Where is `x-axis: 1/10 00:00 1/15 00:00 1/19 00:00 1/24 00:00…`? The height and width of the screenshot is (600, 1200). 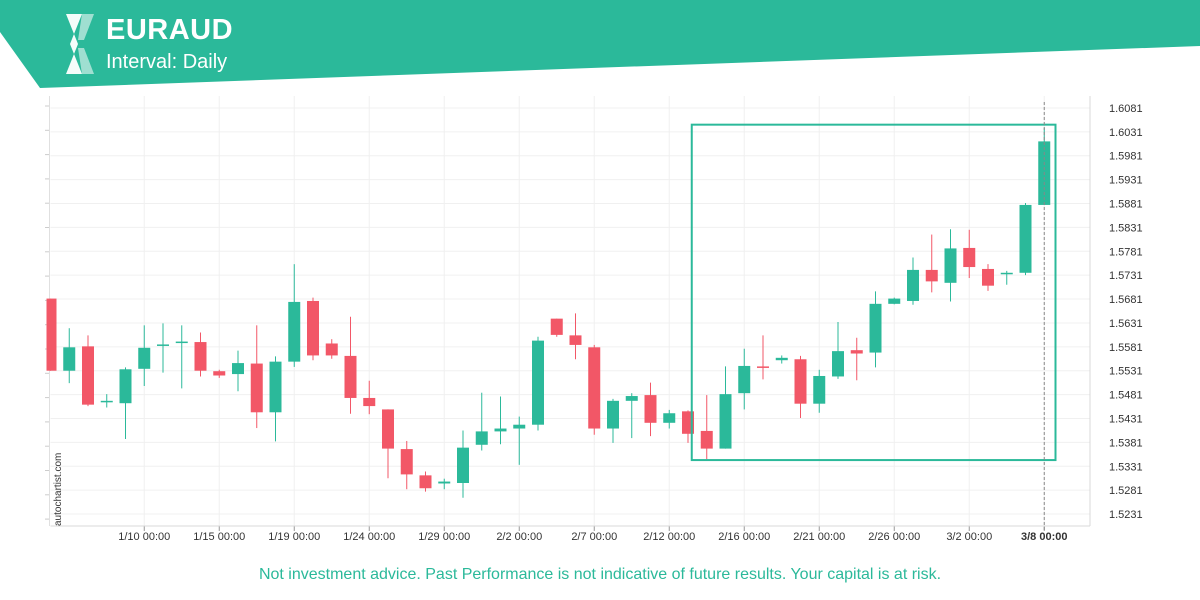
x-axis: 1/10 00:00 1/15 00:00 1/19 00:00 1/24 00:00… is located at coordinates (592, 537).